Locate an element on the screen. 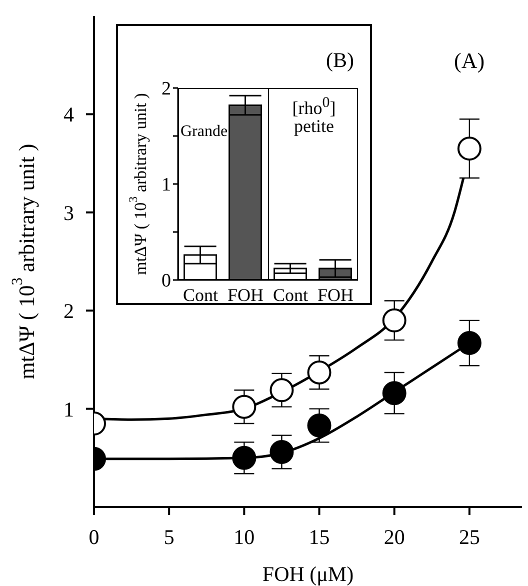 This screenshot has width=528, height=586. x-tick-label: 0 is located at coordinates (94, 536).